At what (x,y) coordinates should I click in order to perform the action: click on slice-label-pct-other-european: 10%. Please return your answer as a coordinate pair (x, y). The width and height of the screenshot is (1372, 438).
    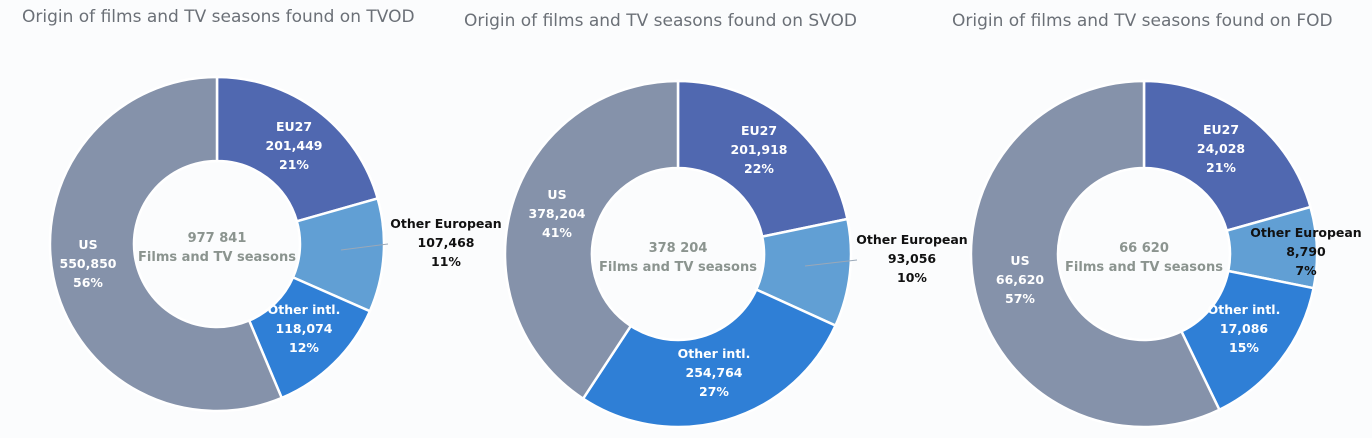
    Looking at the image, I should click on (912, 277).